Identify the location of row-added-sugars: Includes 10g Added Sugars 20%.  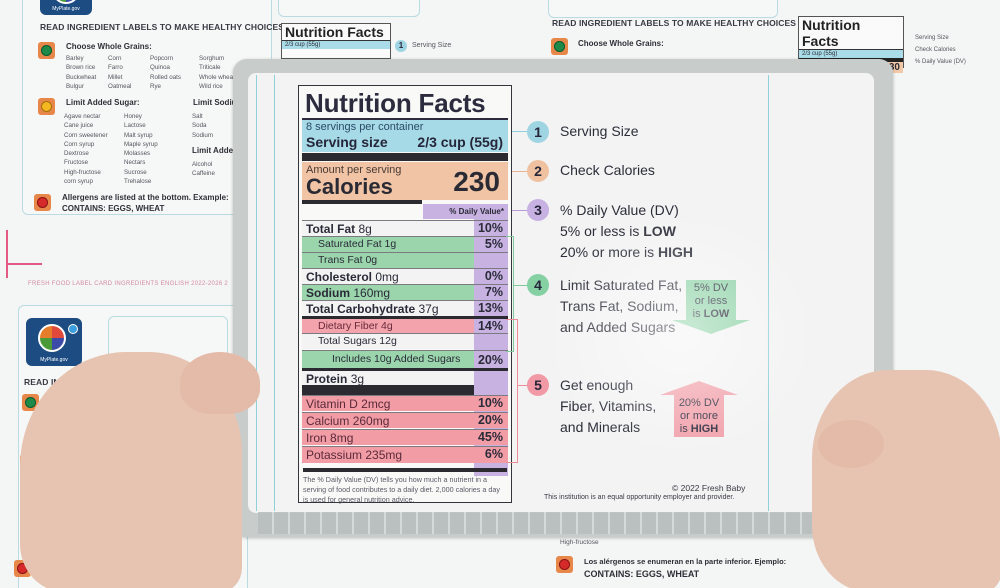
(405, 359).